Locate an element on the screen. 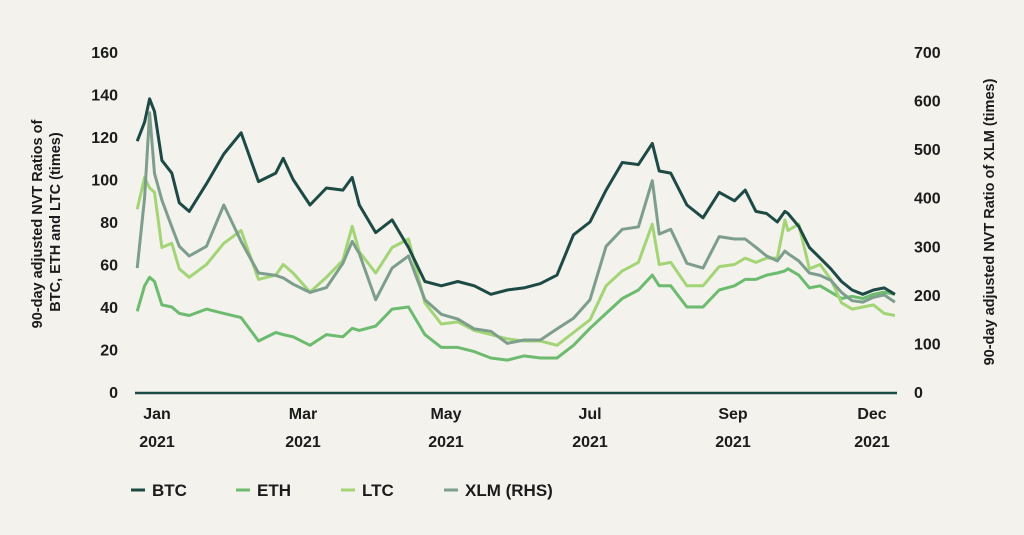  left-y-axis-title-line-2: BTC, ETH and LTC (times) is located at coordinates (56, 222).